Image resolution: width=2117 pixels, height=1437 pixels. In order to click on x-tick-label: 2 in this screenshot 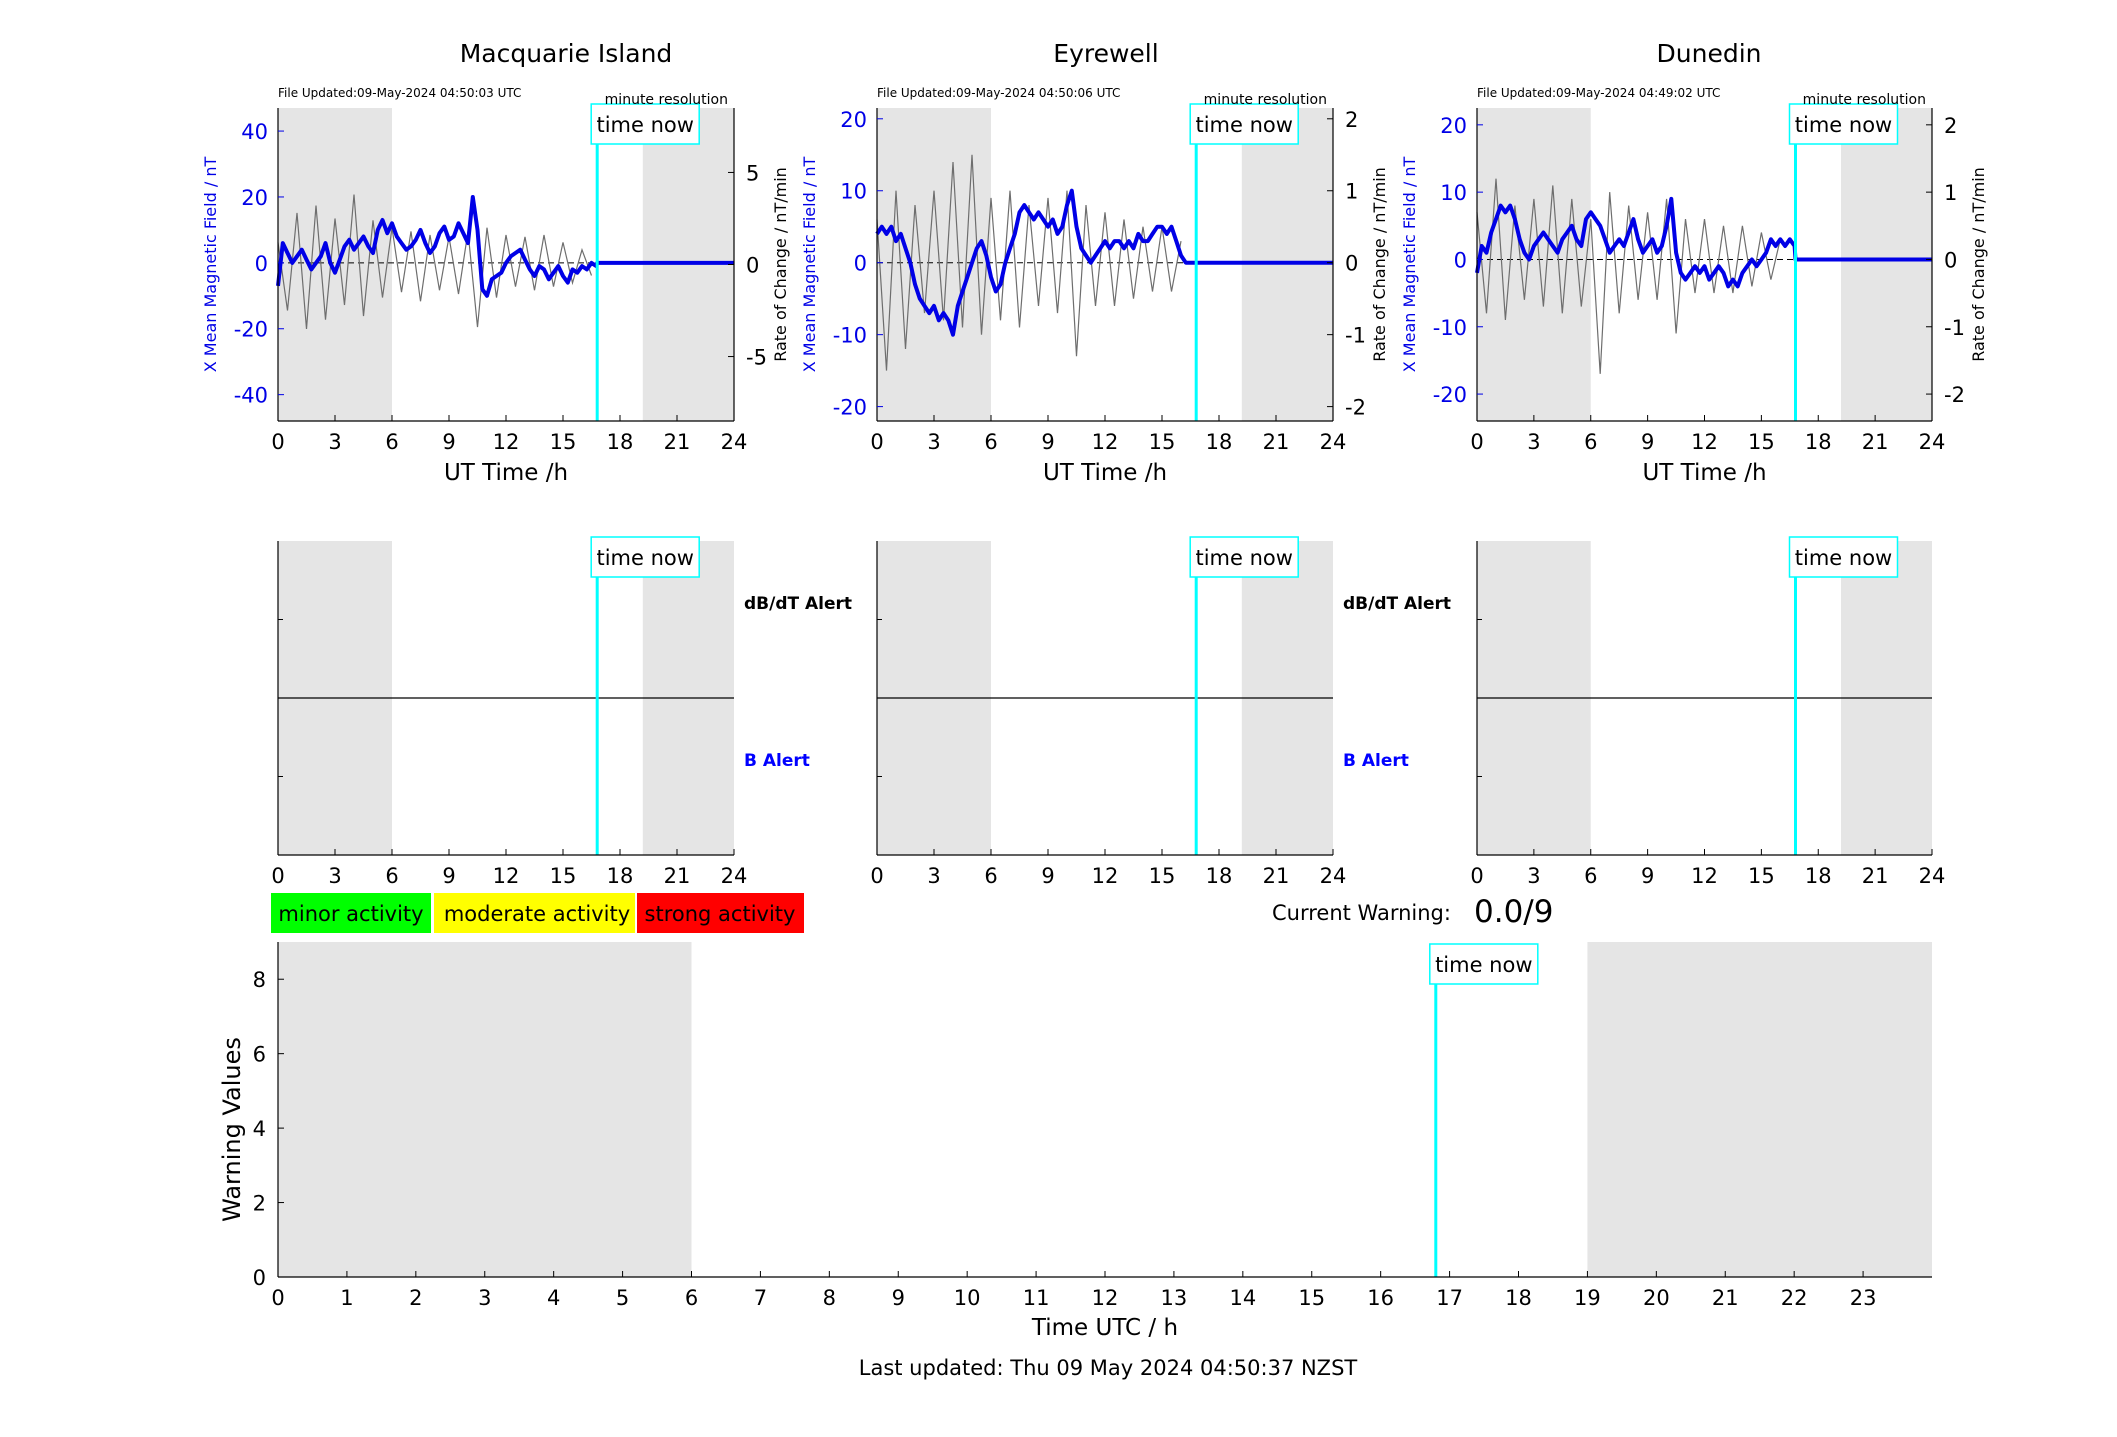, I will do `click(415, 1298)`.